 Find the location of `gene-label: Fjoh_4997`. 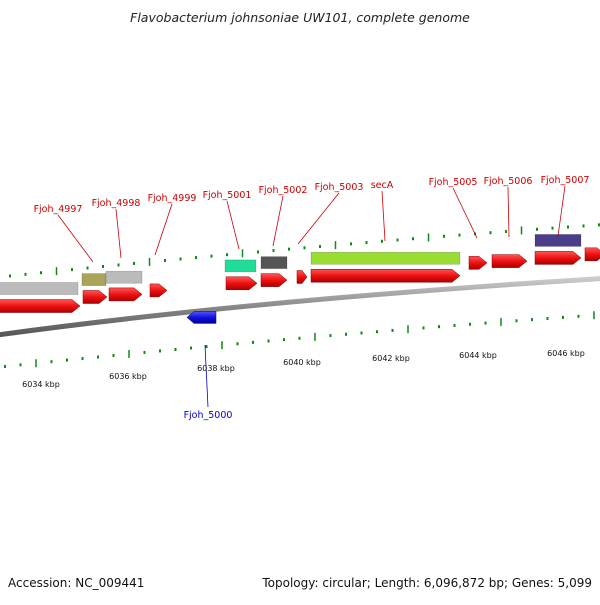

gene-label: Fjoh_4997 is located at coordinates (58, 209).